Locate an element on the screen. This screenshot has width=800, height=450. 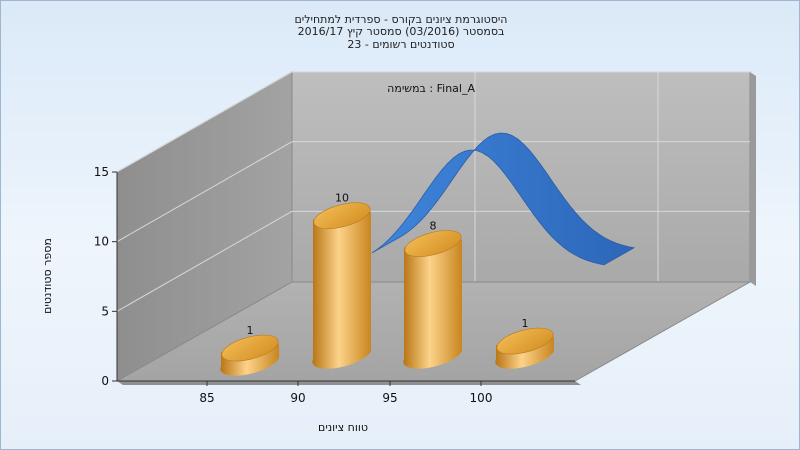
y-tick-label: 15 is located at coordinates (101, 172).